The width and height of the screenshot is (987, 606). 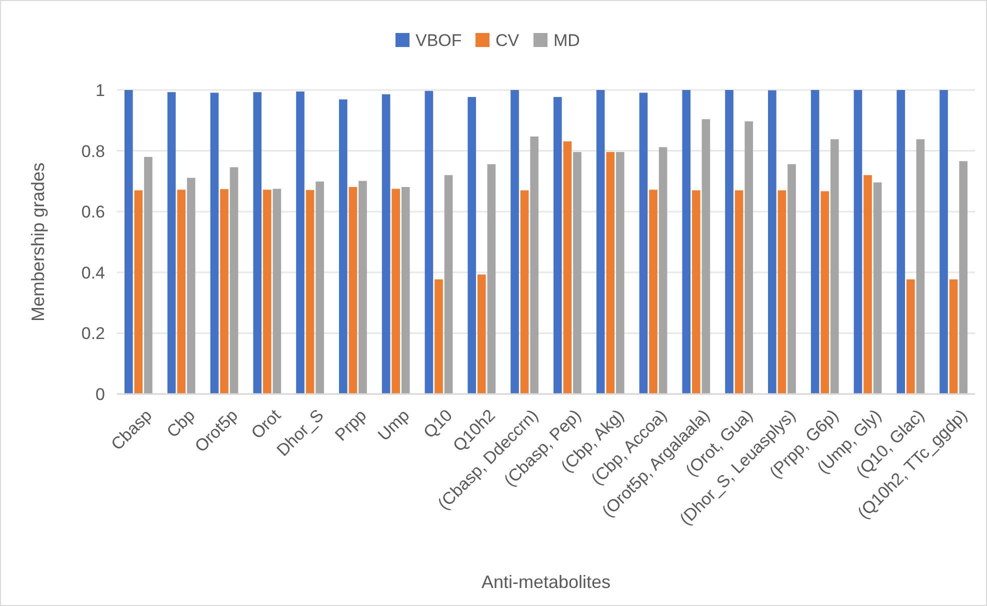 I want to click on y-tick-label: 0.4, so click(x=93, y=272).